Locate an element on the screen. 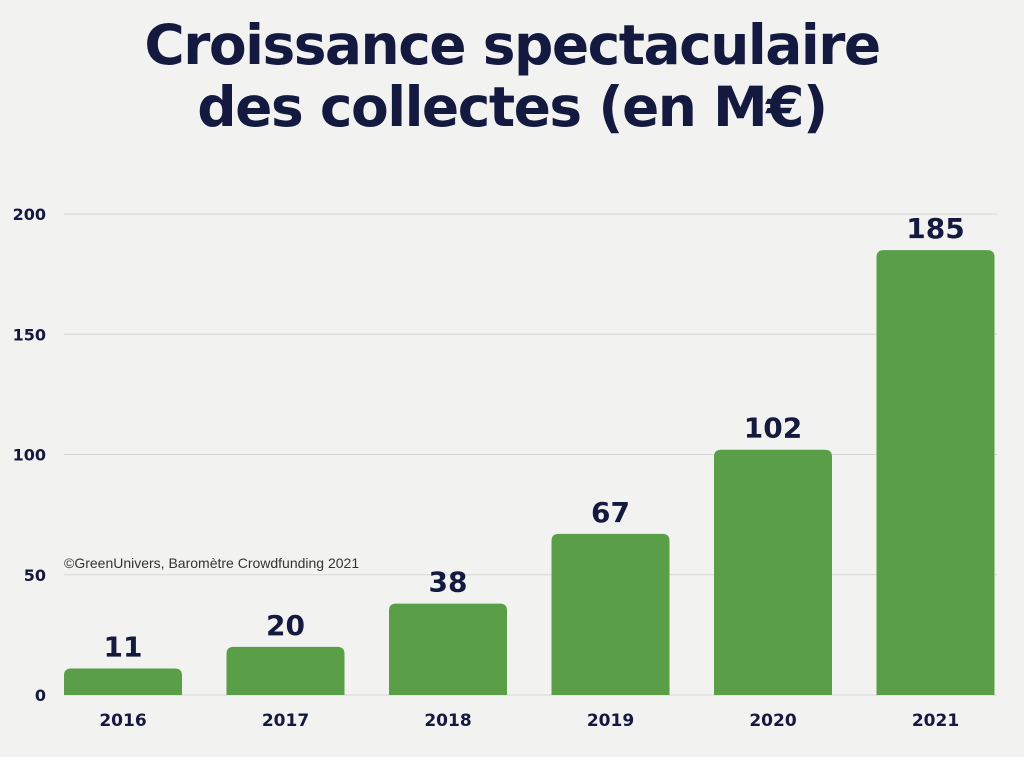  y-axis-tick-labels: 0 50 100 150 200 is located at coordinates (29, 455).